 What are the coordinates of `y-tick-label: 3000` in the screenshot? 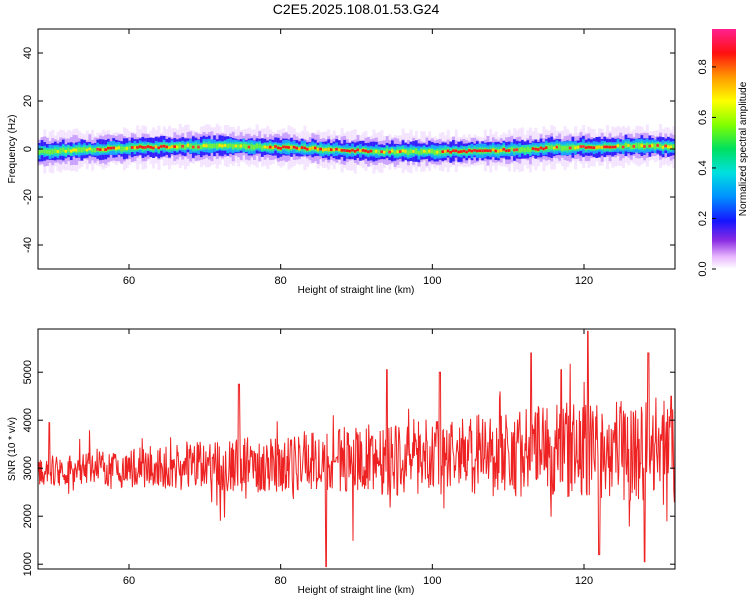 It's located at (28, 468).